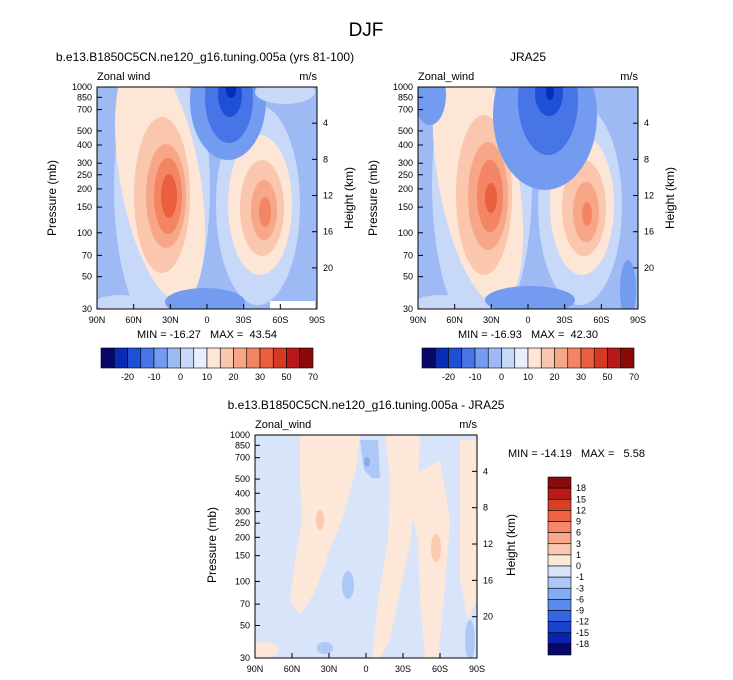 The width and height of the screenshot is (733, 680). I want to click on panel-diff-units: m/s, so click(468, 425).